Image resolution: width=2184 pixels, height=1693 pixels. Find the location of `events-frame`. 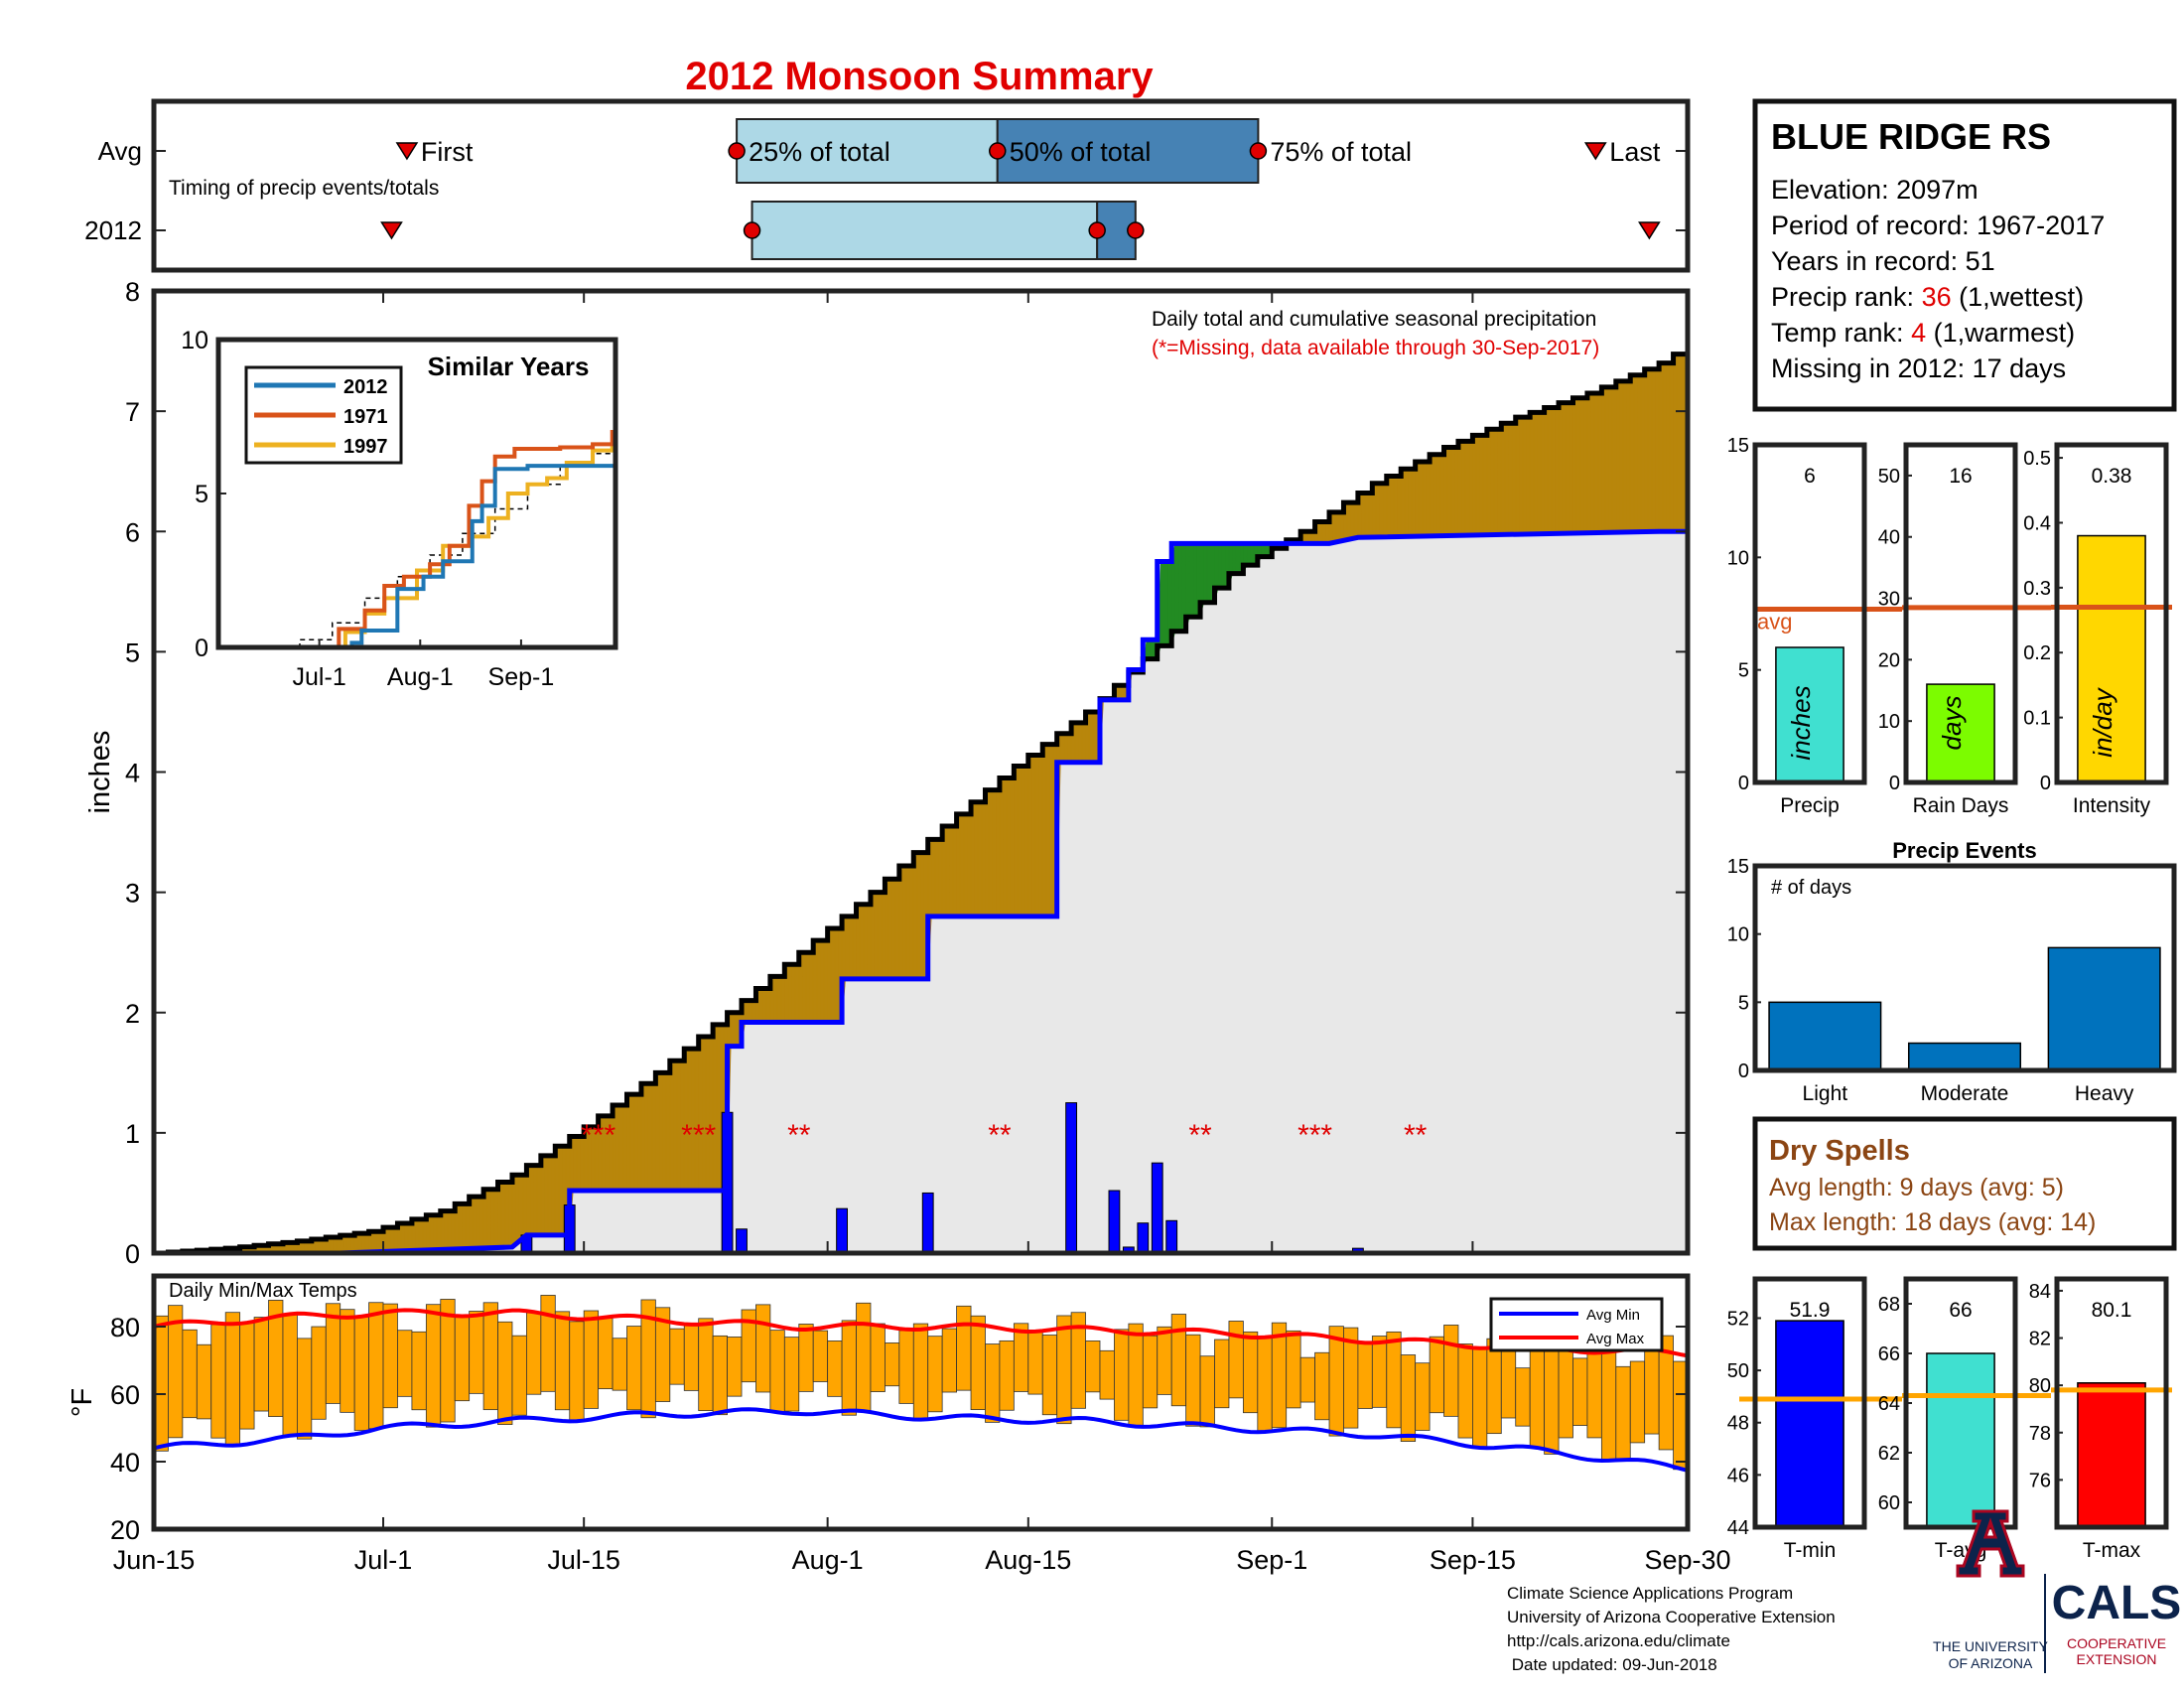

events-frame is located at coordinates (1964, 968).